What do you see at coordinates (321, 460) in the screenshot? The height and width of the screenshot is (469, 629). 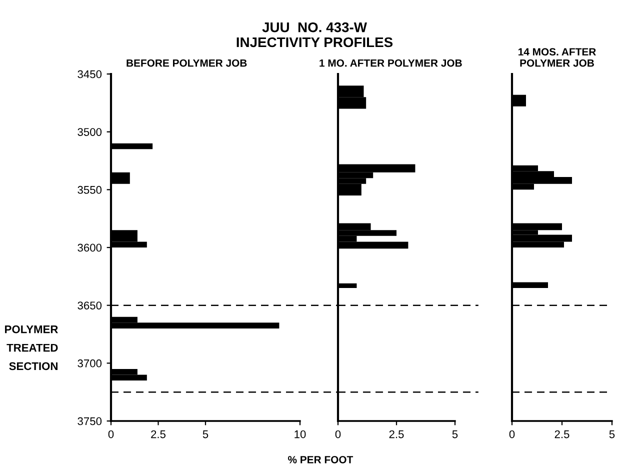 I see `x-axis-title: % PER FOOT` at bounding box center [321, 460].